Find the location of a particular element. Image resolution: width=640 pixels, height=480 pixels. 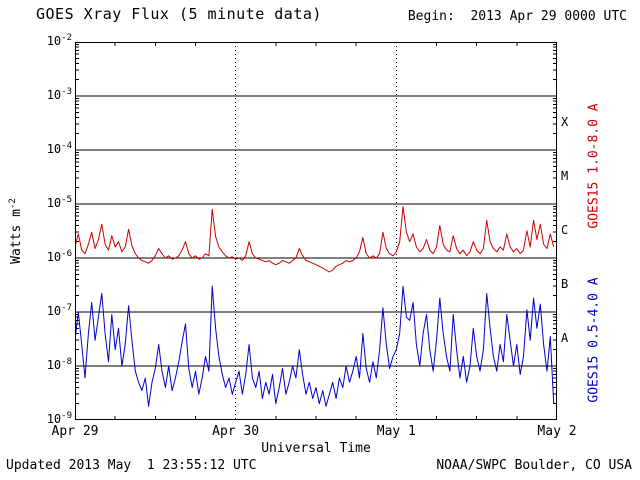

x-axis-label: Universal Time is located at coordinates (316, 448).